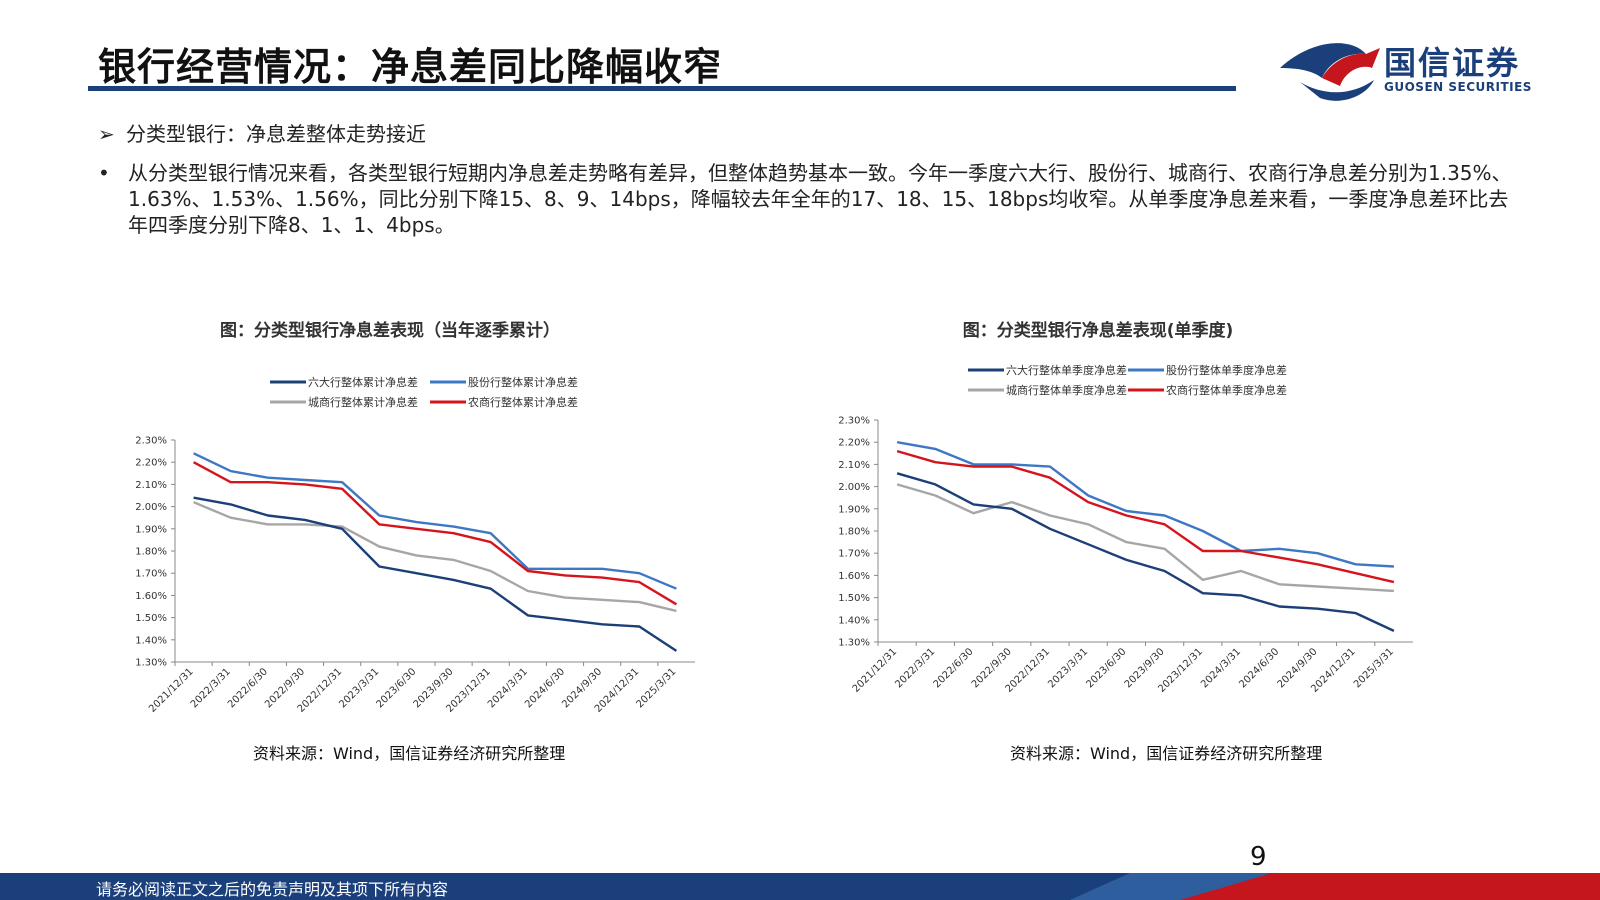  I want to click on title-divider, so click(662, 88).